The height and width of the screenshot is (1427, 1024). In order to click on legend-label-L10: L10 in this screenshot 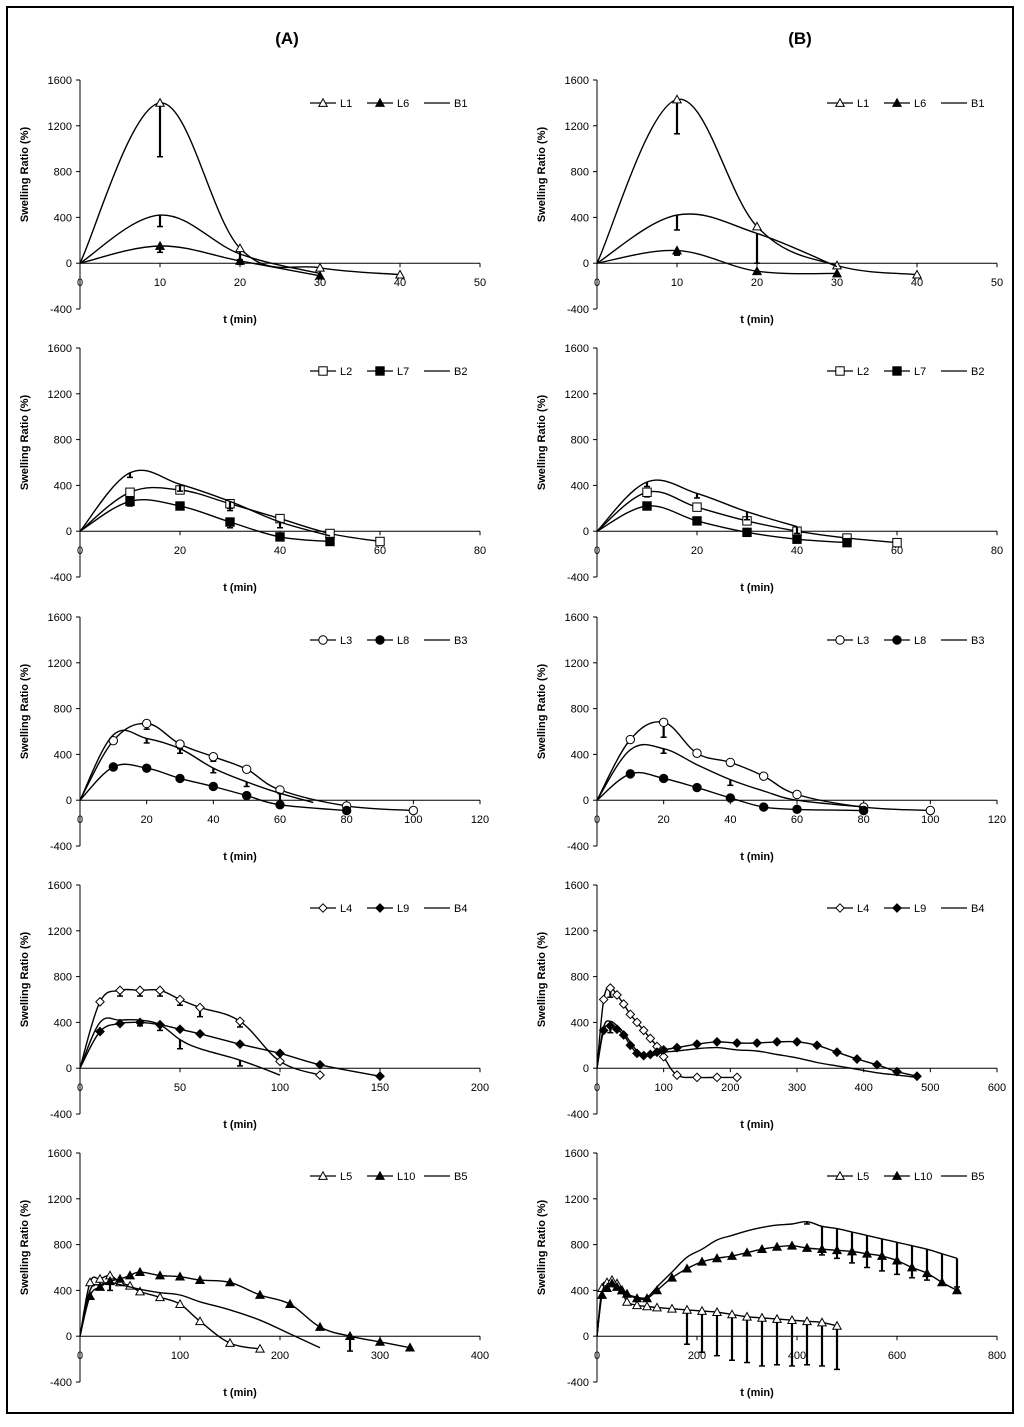, I will do `click(923, 1177)`.